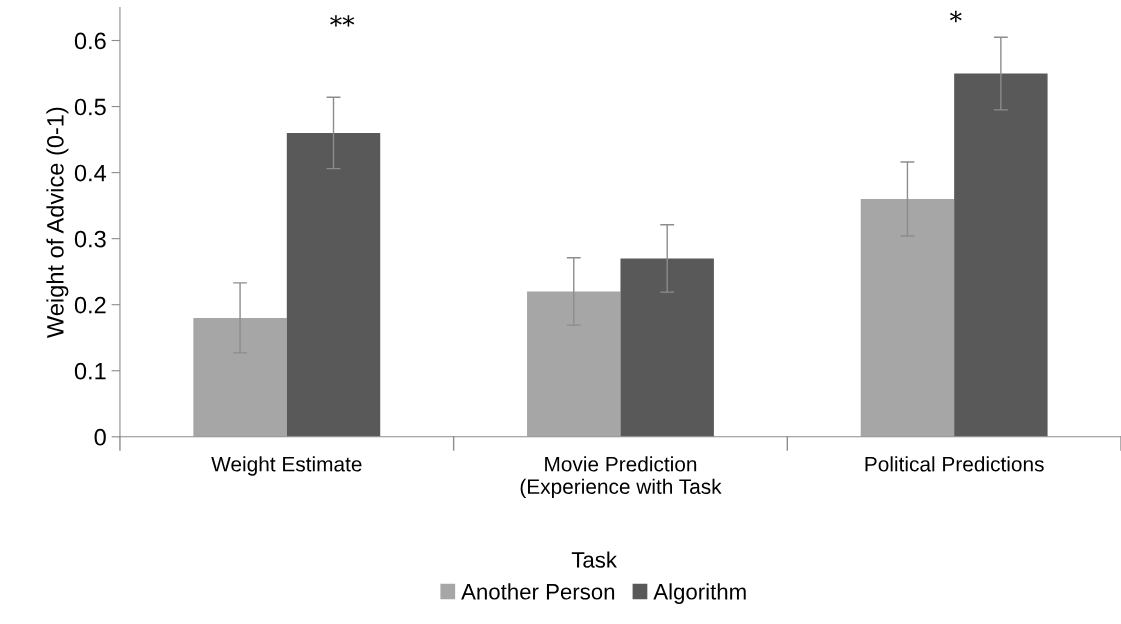 This screenshot has height=624, width=1121. Describe the element at coordinates (90, 107) in the screenshot. I see `y-tick-label: 0.5` at that location.